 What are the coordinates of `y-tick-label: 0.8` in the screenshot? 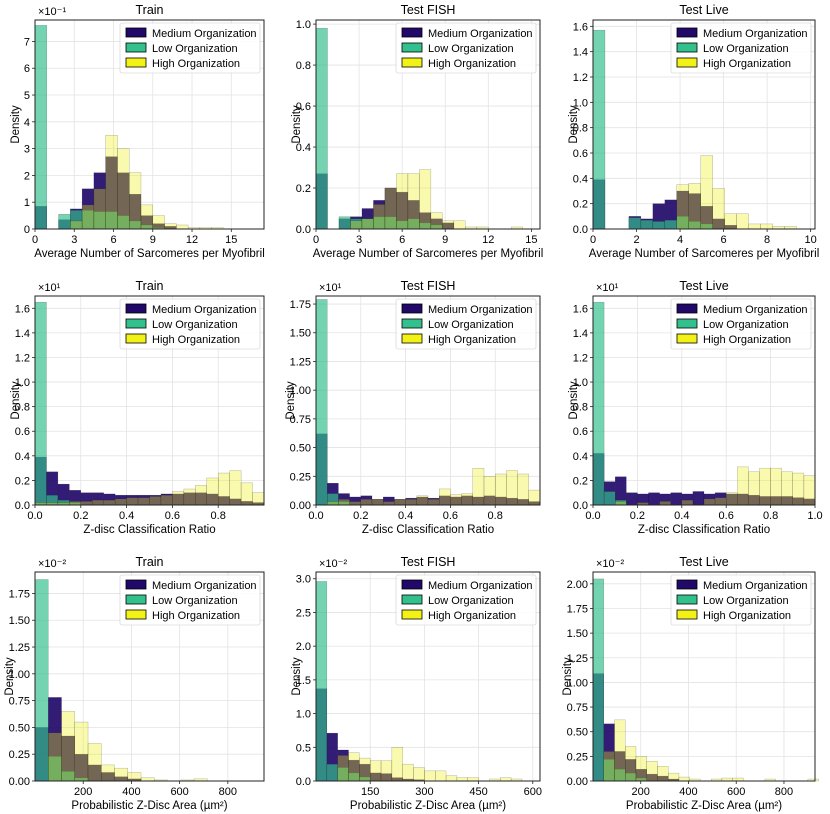 It's located at (580, 129).